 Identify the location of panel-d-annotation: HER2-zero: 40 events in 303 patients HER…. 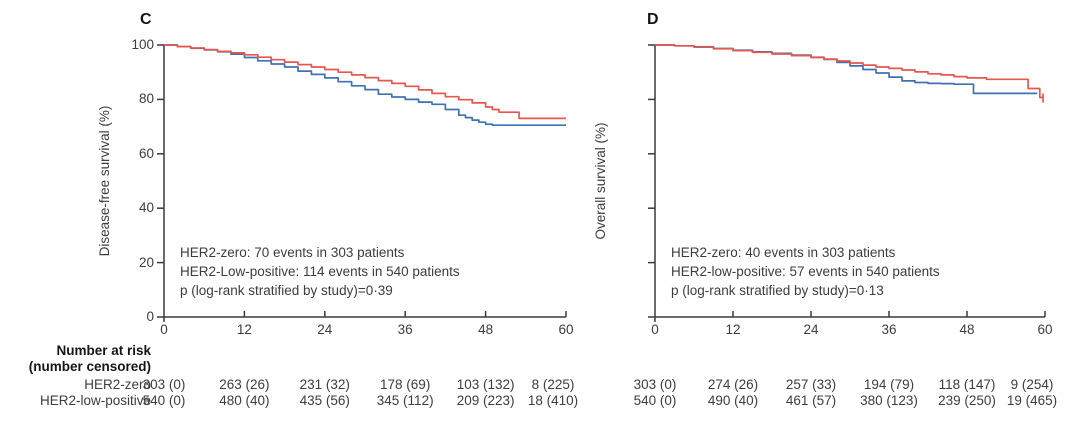
(805, 271).